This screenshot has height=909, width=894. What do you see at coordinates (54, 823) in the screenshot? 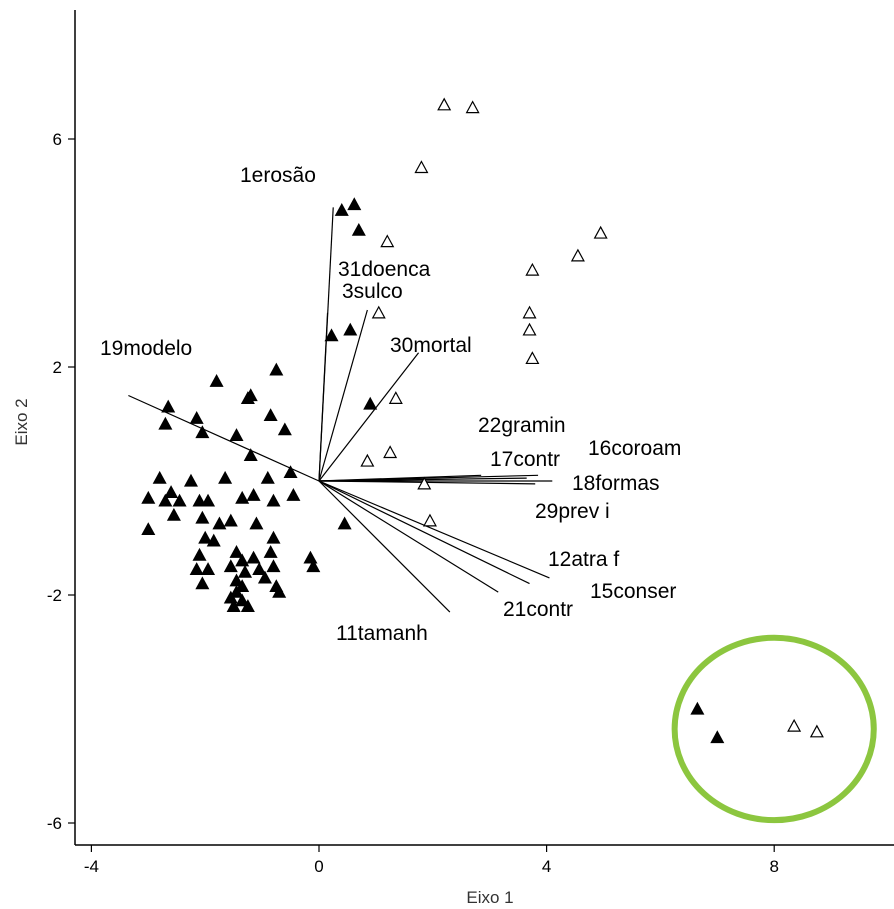
I see `y-tick-label: -6` at bounding box center [54, 823].